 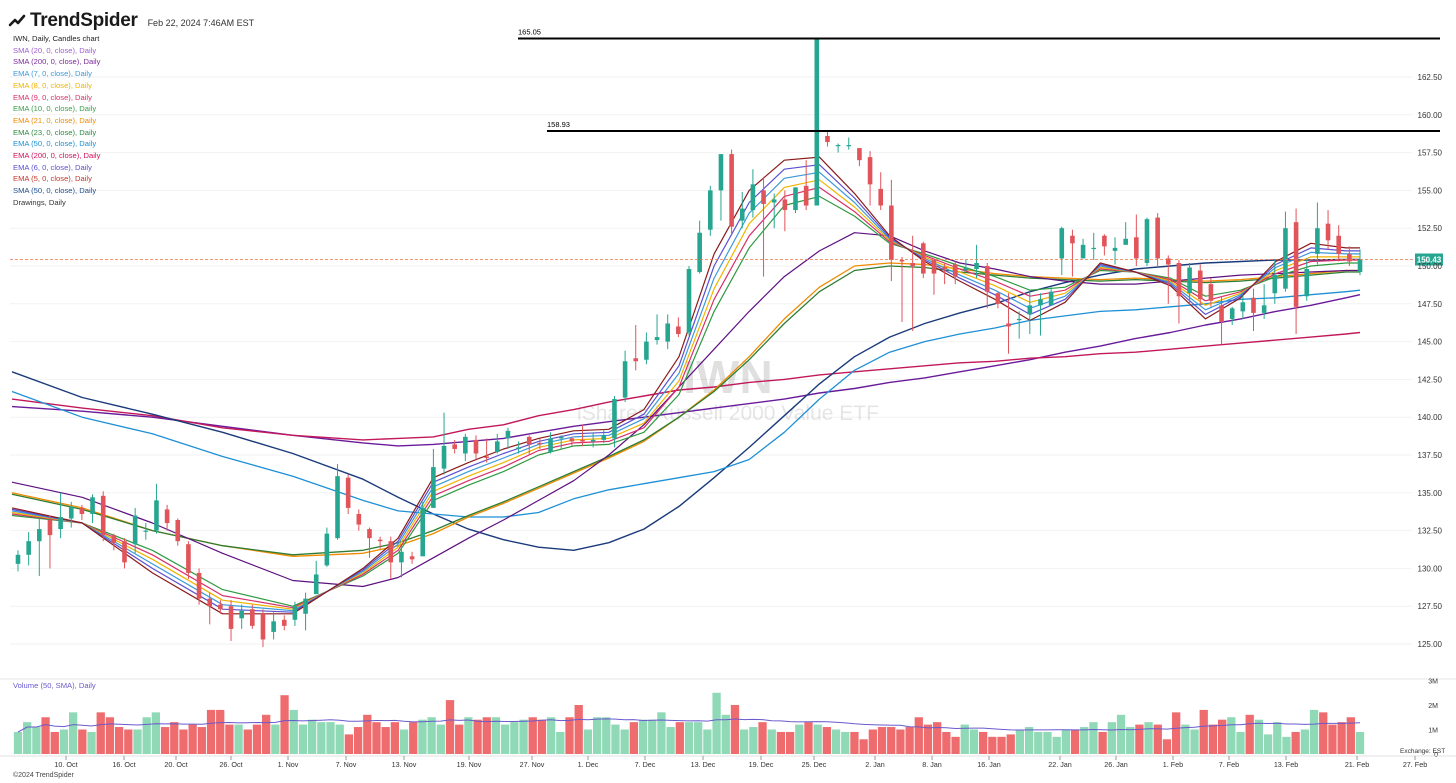 I want to click on legend-item: SMA (20, 0, close), Daily, so click(x=55, y=50).